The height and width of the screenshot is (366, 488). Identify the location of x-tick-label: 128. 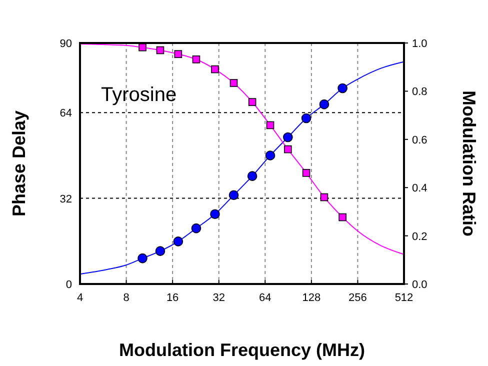
(311, 298).